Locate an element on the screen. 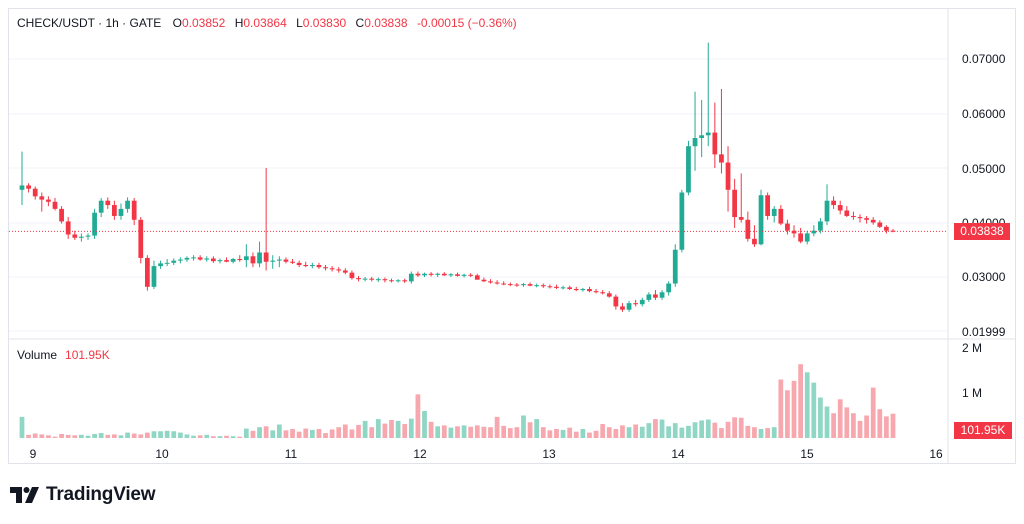 Image resolution: width=1024 pixels, height=524 pixels. price-tick: 0.07000 is located at coordinates (984, 59).